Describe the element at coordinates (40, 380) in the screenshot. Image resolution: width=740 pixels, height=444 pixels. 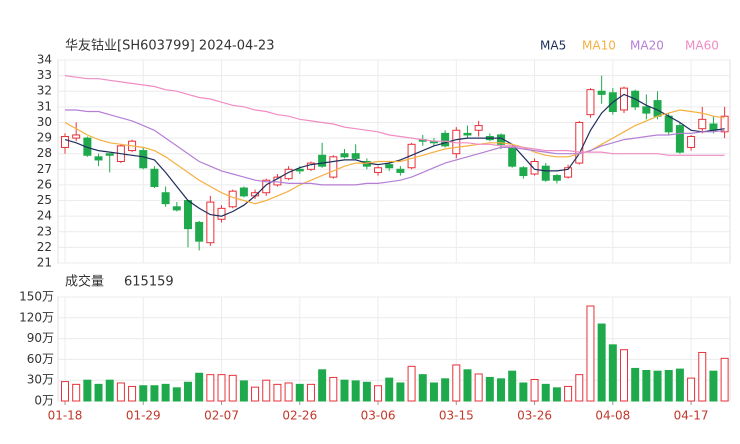
I see `y-tick-label: 30万` at that location.